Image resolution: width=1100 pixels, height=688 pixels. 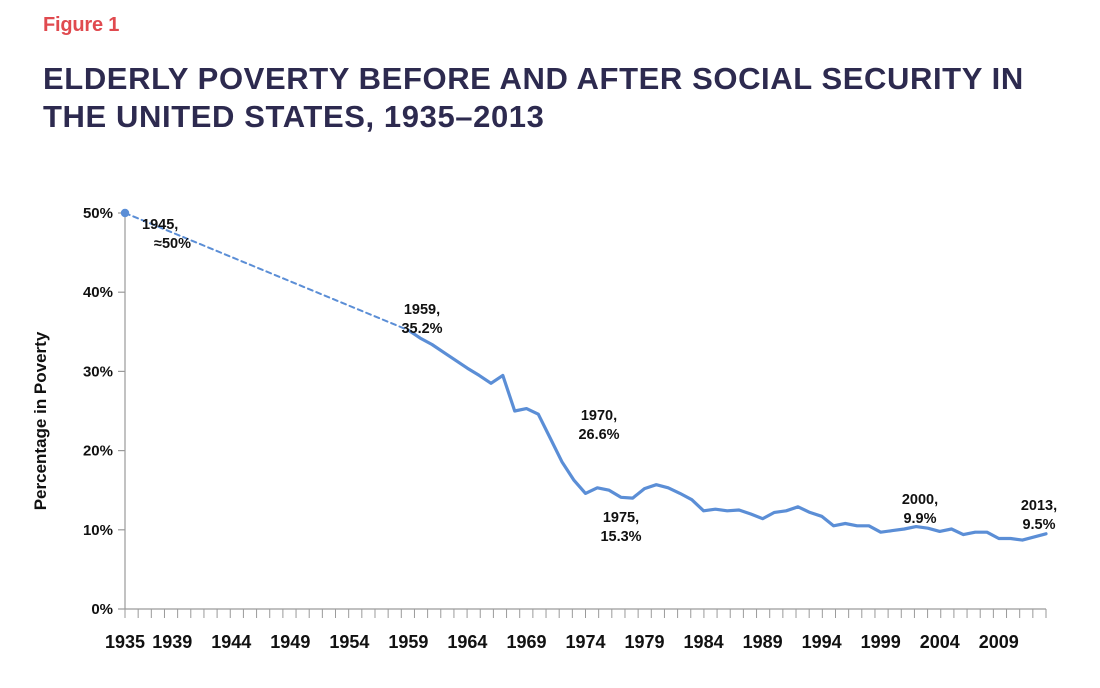 I want to click on x-tick-label: 1949, so click(x=290, y=642).